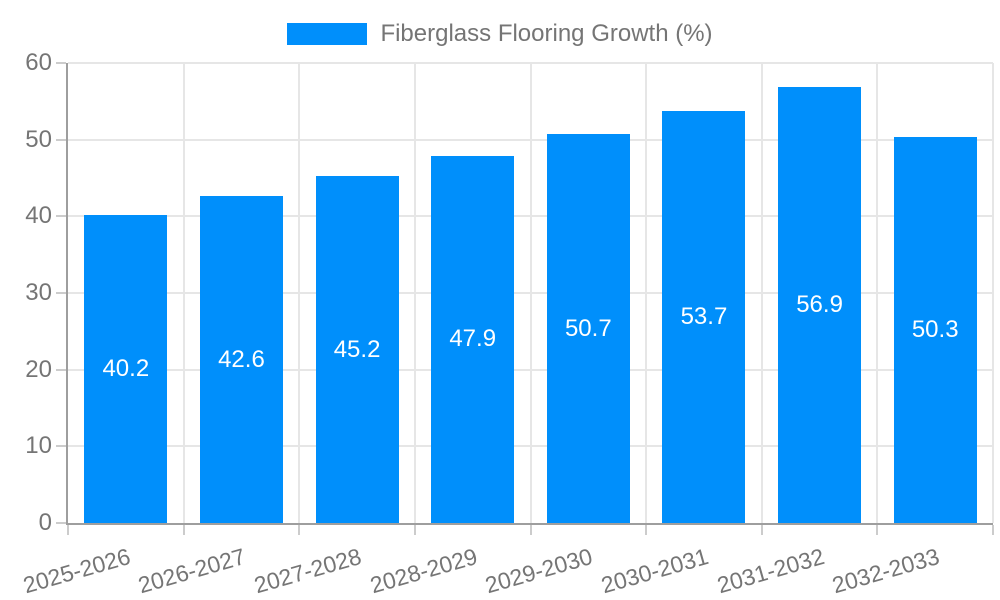 This screenshot has height=600, width=1000. What do you see at coordinates (529, 524) in the screenshot?
I see `x-axis-line` at bounding box center [529, 524].